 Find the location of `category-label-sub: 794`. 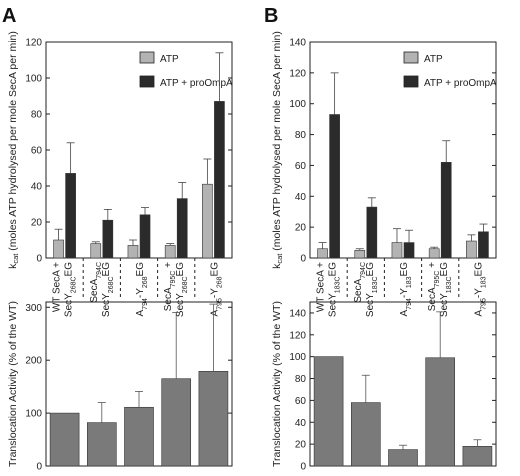

category-label-sub: 794 is located at coordinates (409, 304).